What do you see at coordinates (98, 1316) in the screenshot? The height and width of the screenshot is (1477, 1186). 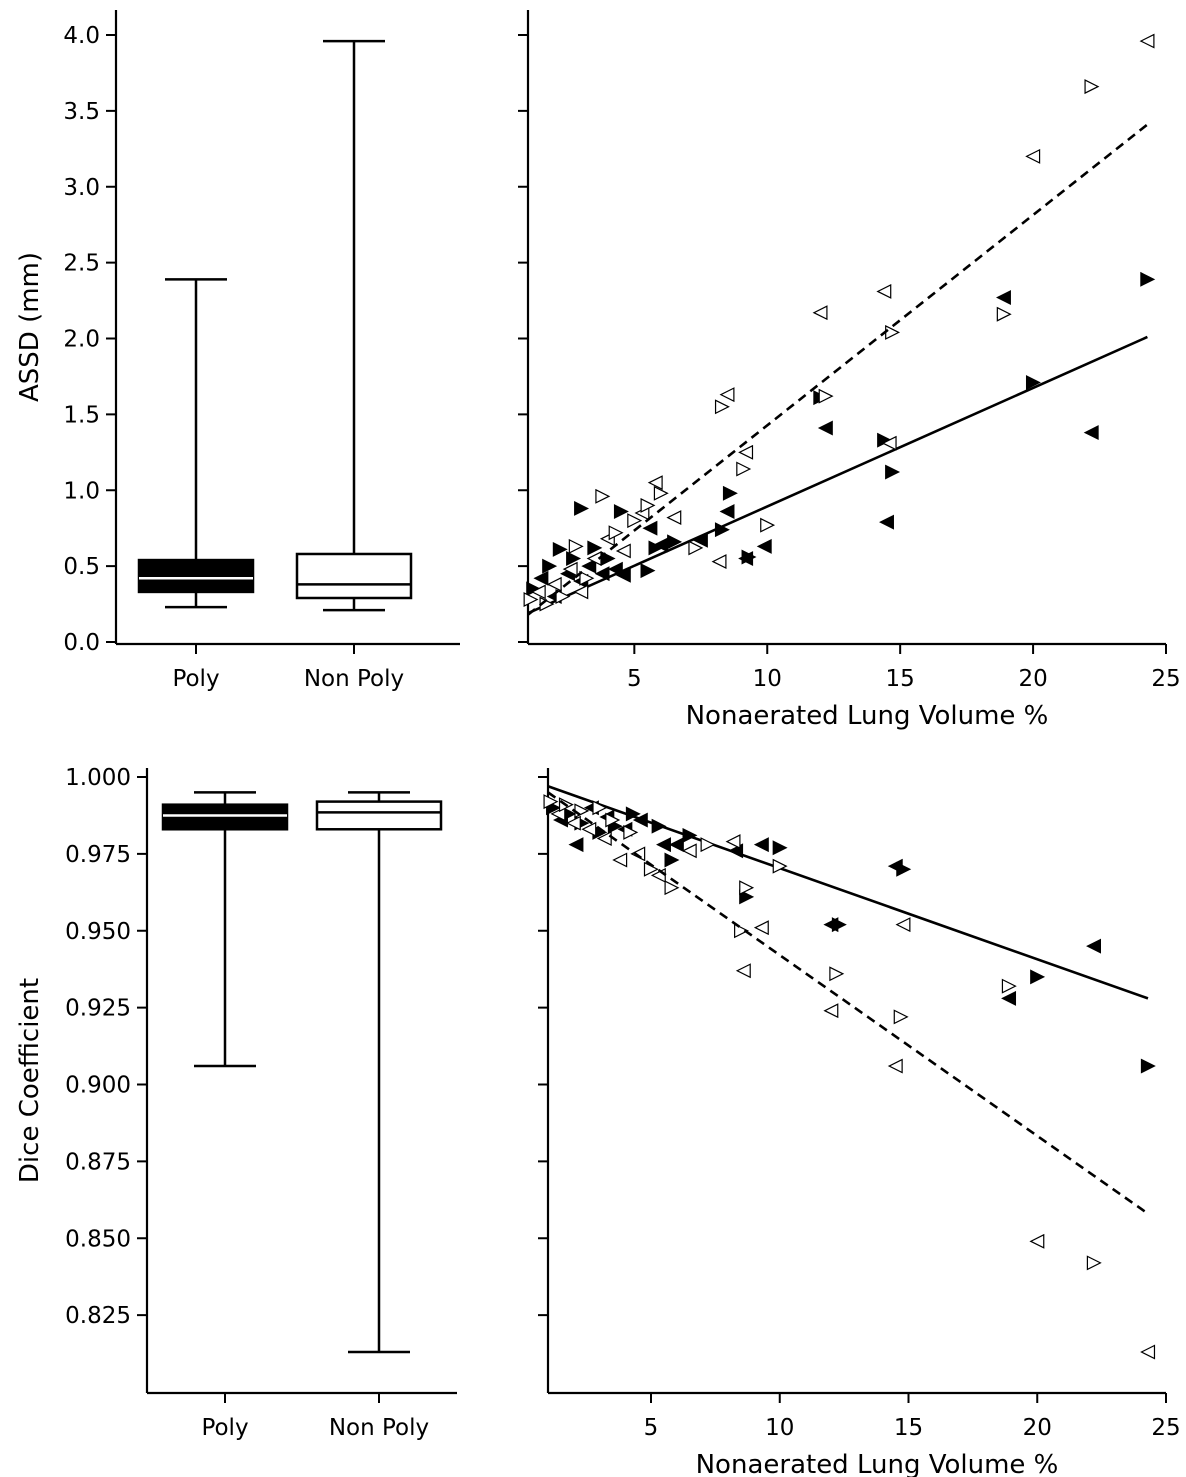 I see `y-tick-label: 0.825` at bounding box center [98, 1316].